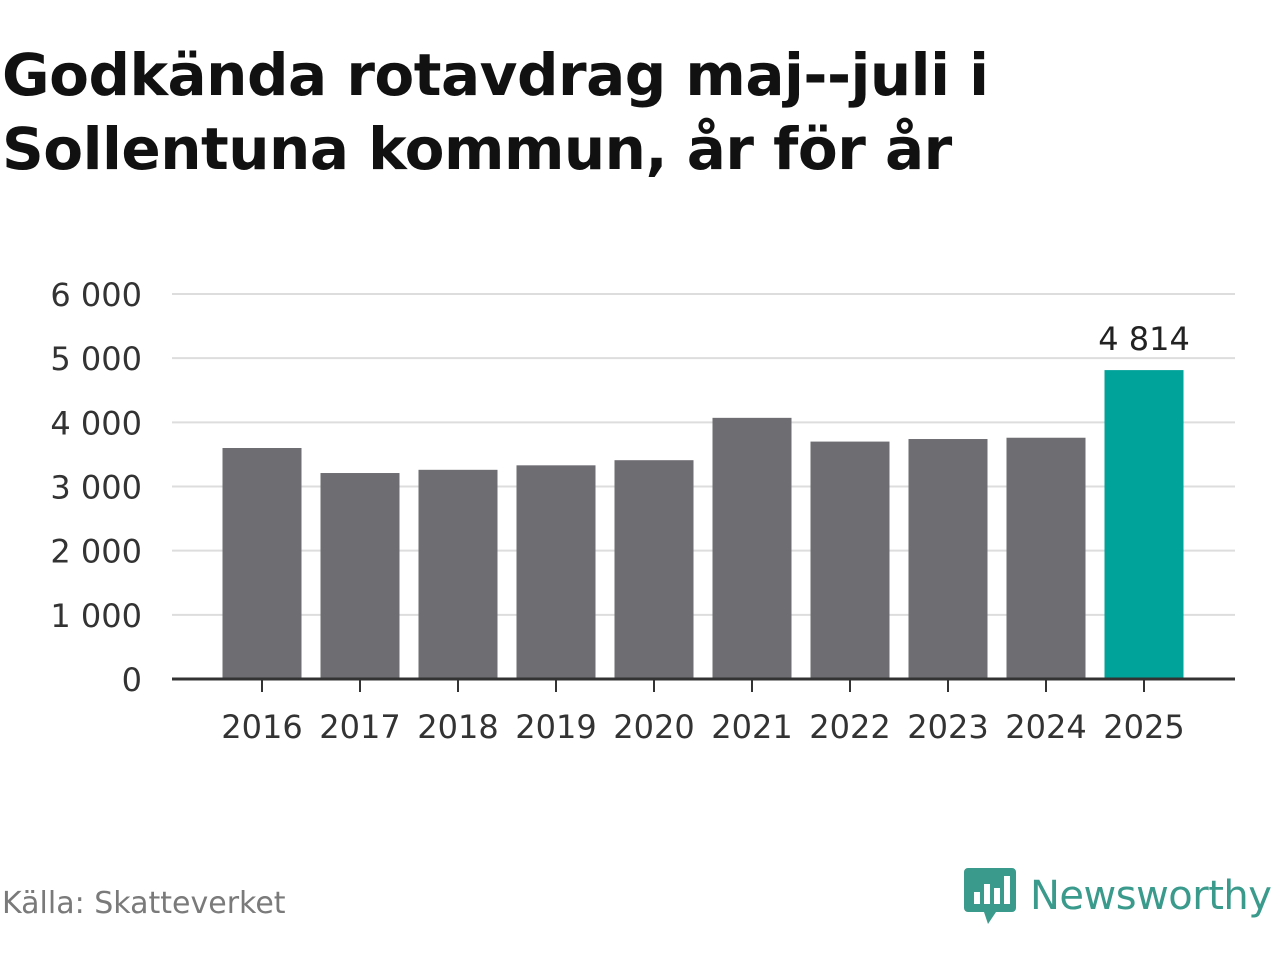  Describe the element at coordinates (96, 616) in the screenshot. I see `y-tick-label: 1 000` at that location.